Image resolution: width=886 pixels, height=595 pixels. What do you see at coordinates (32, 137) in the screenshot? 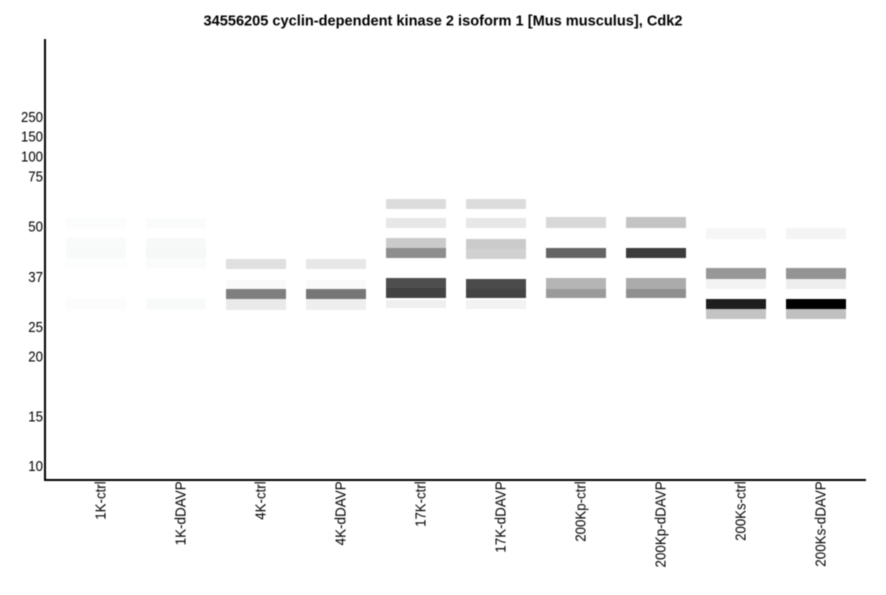
I see `svg-text: 150` at bounding box center [32, 137].